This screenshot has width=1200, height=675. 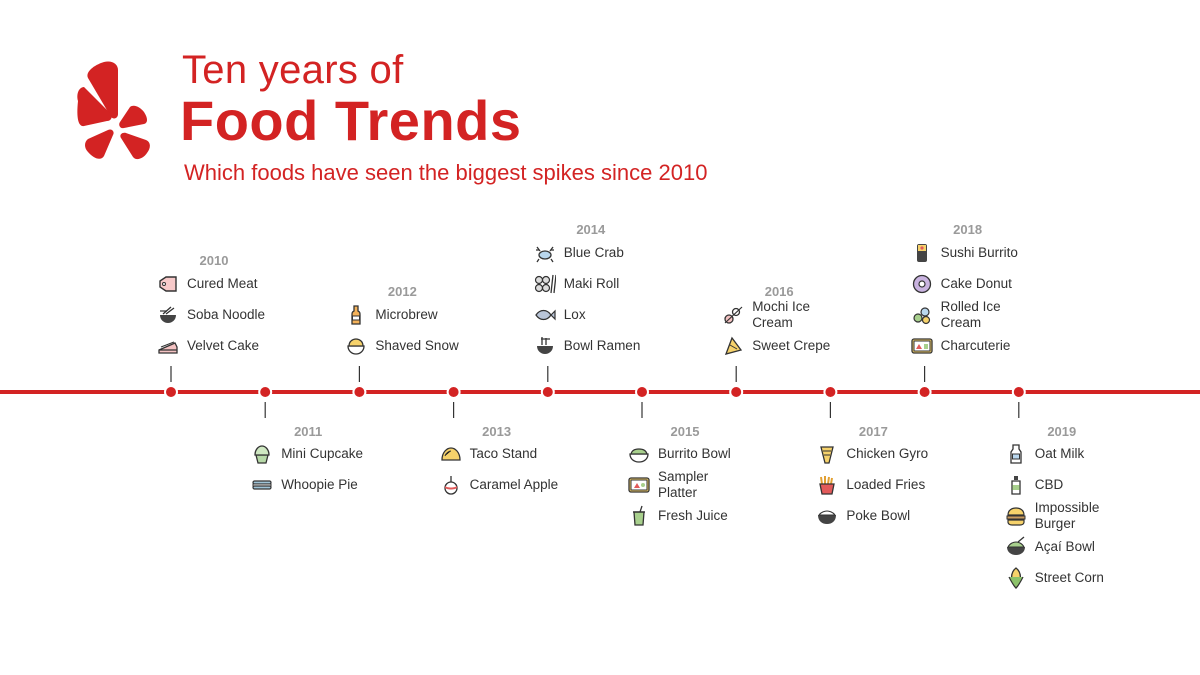 I want to click on year-label-2013: 2013, so click(x=497, y=431).